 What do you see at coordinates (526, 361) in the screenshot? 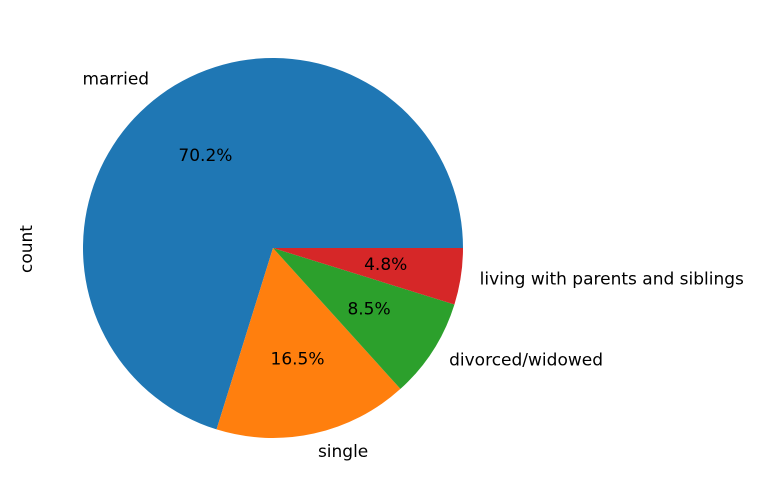
I see `category-label-divorced-widowed: divorced/widowed` at bounding box center [526, 361].